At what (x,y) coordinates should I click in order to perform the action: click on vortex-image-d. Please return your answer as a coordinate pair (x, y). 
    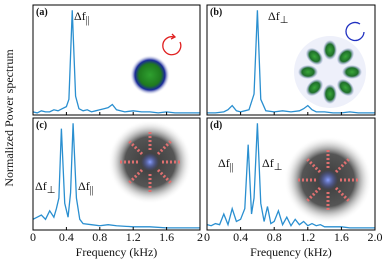
    Looking at the image, I should click on (328, 180).